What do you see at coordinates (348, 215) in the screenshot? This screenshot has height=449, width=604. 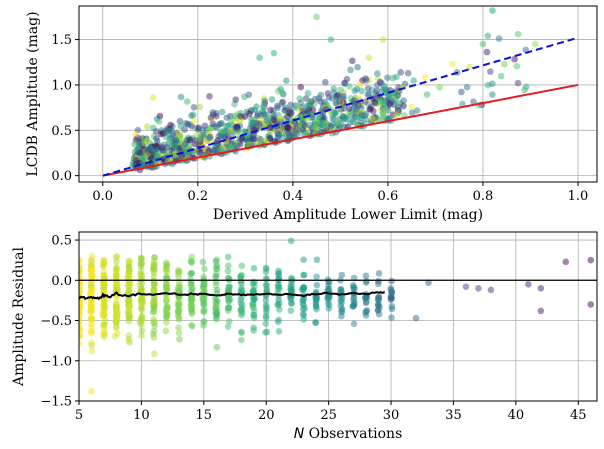 I see `x-axis-label: Derived Amplitude Lower Limit (mag)` at bounding box center [348, 215].